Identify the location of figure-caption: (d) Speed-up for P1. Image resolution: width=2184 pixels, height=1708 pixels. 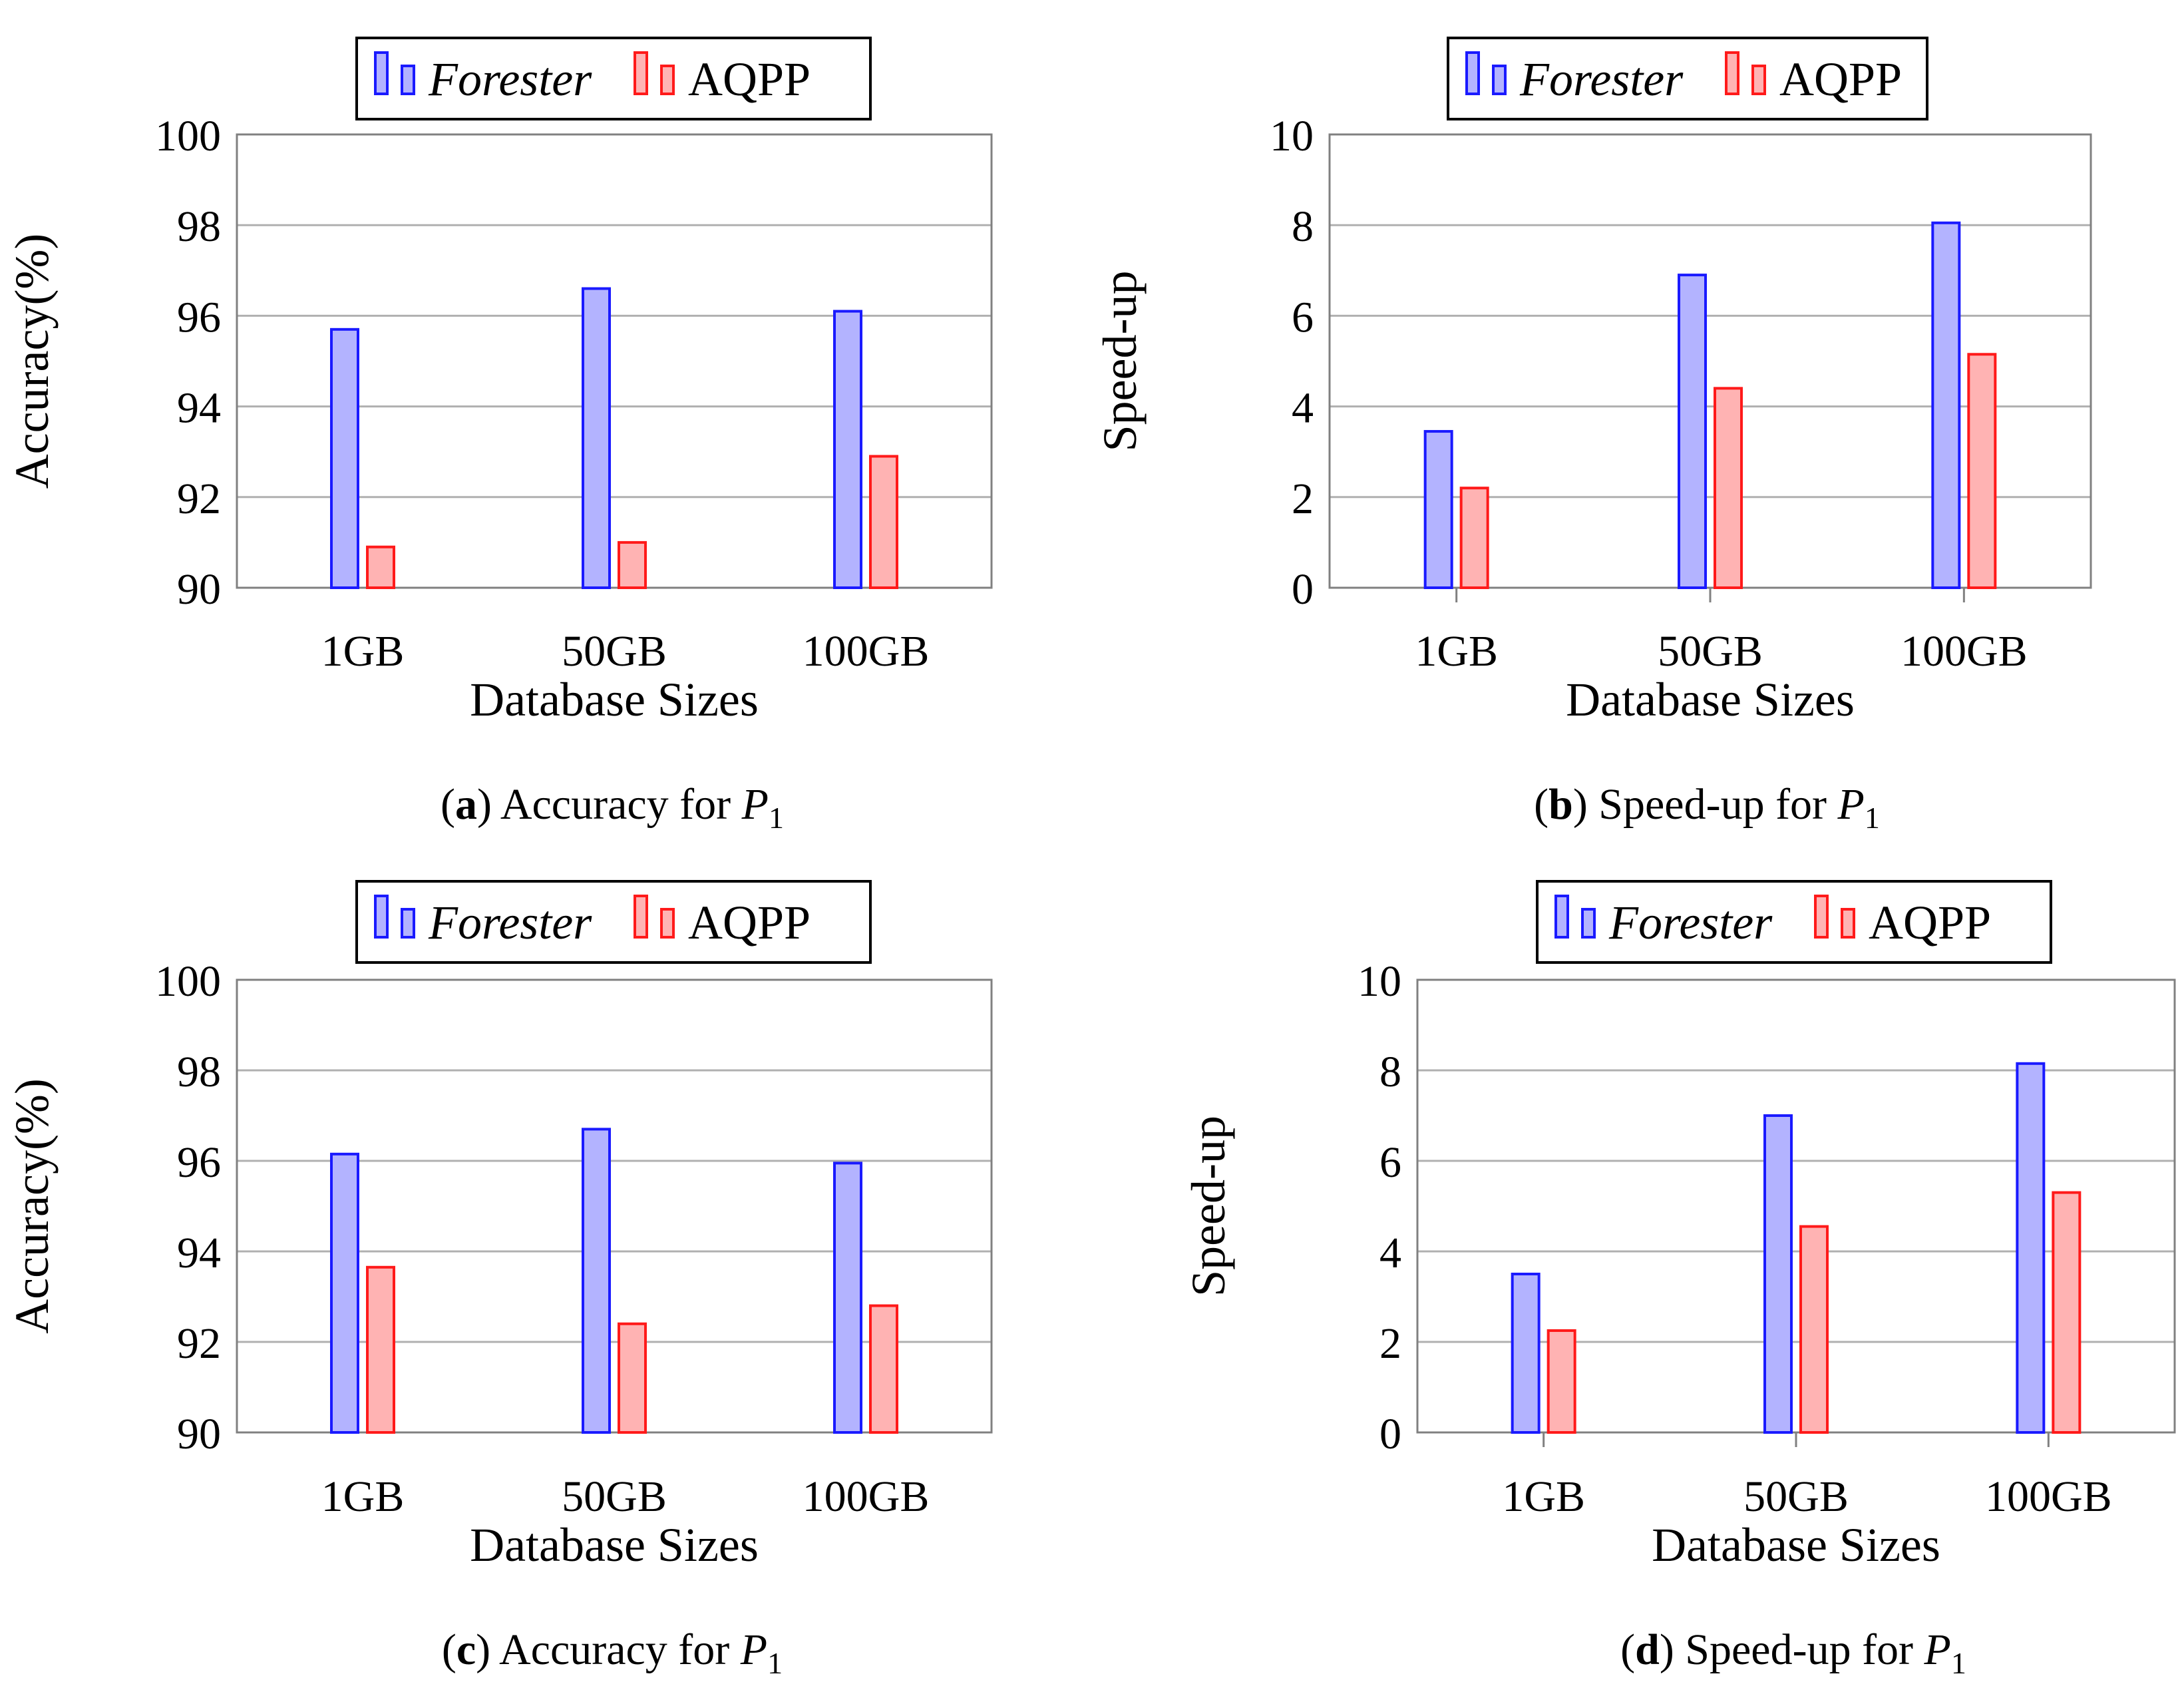
(1793, 1652).